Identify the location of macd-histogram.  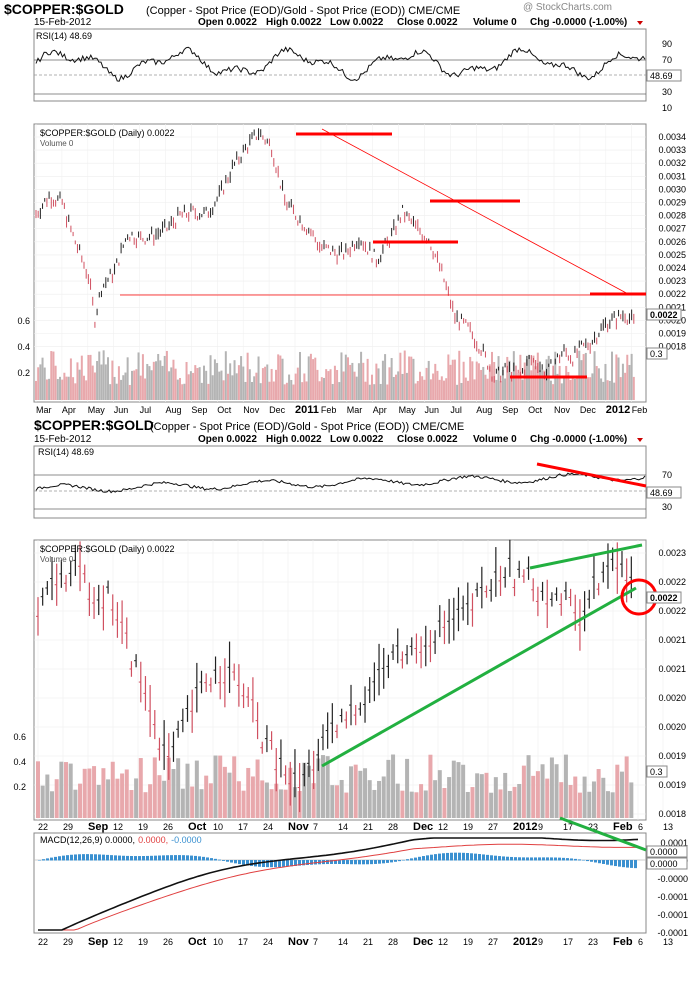
(337, 860).